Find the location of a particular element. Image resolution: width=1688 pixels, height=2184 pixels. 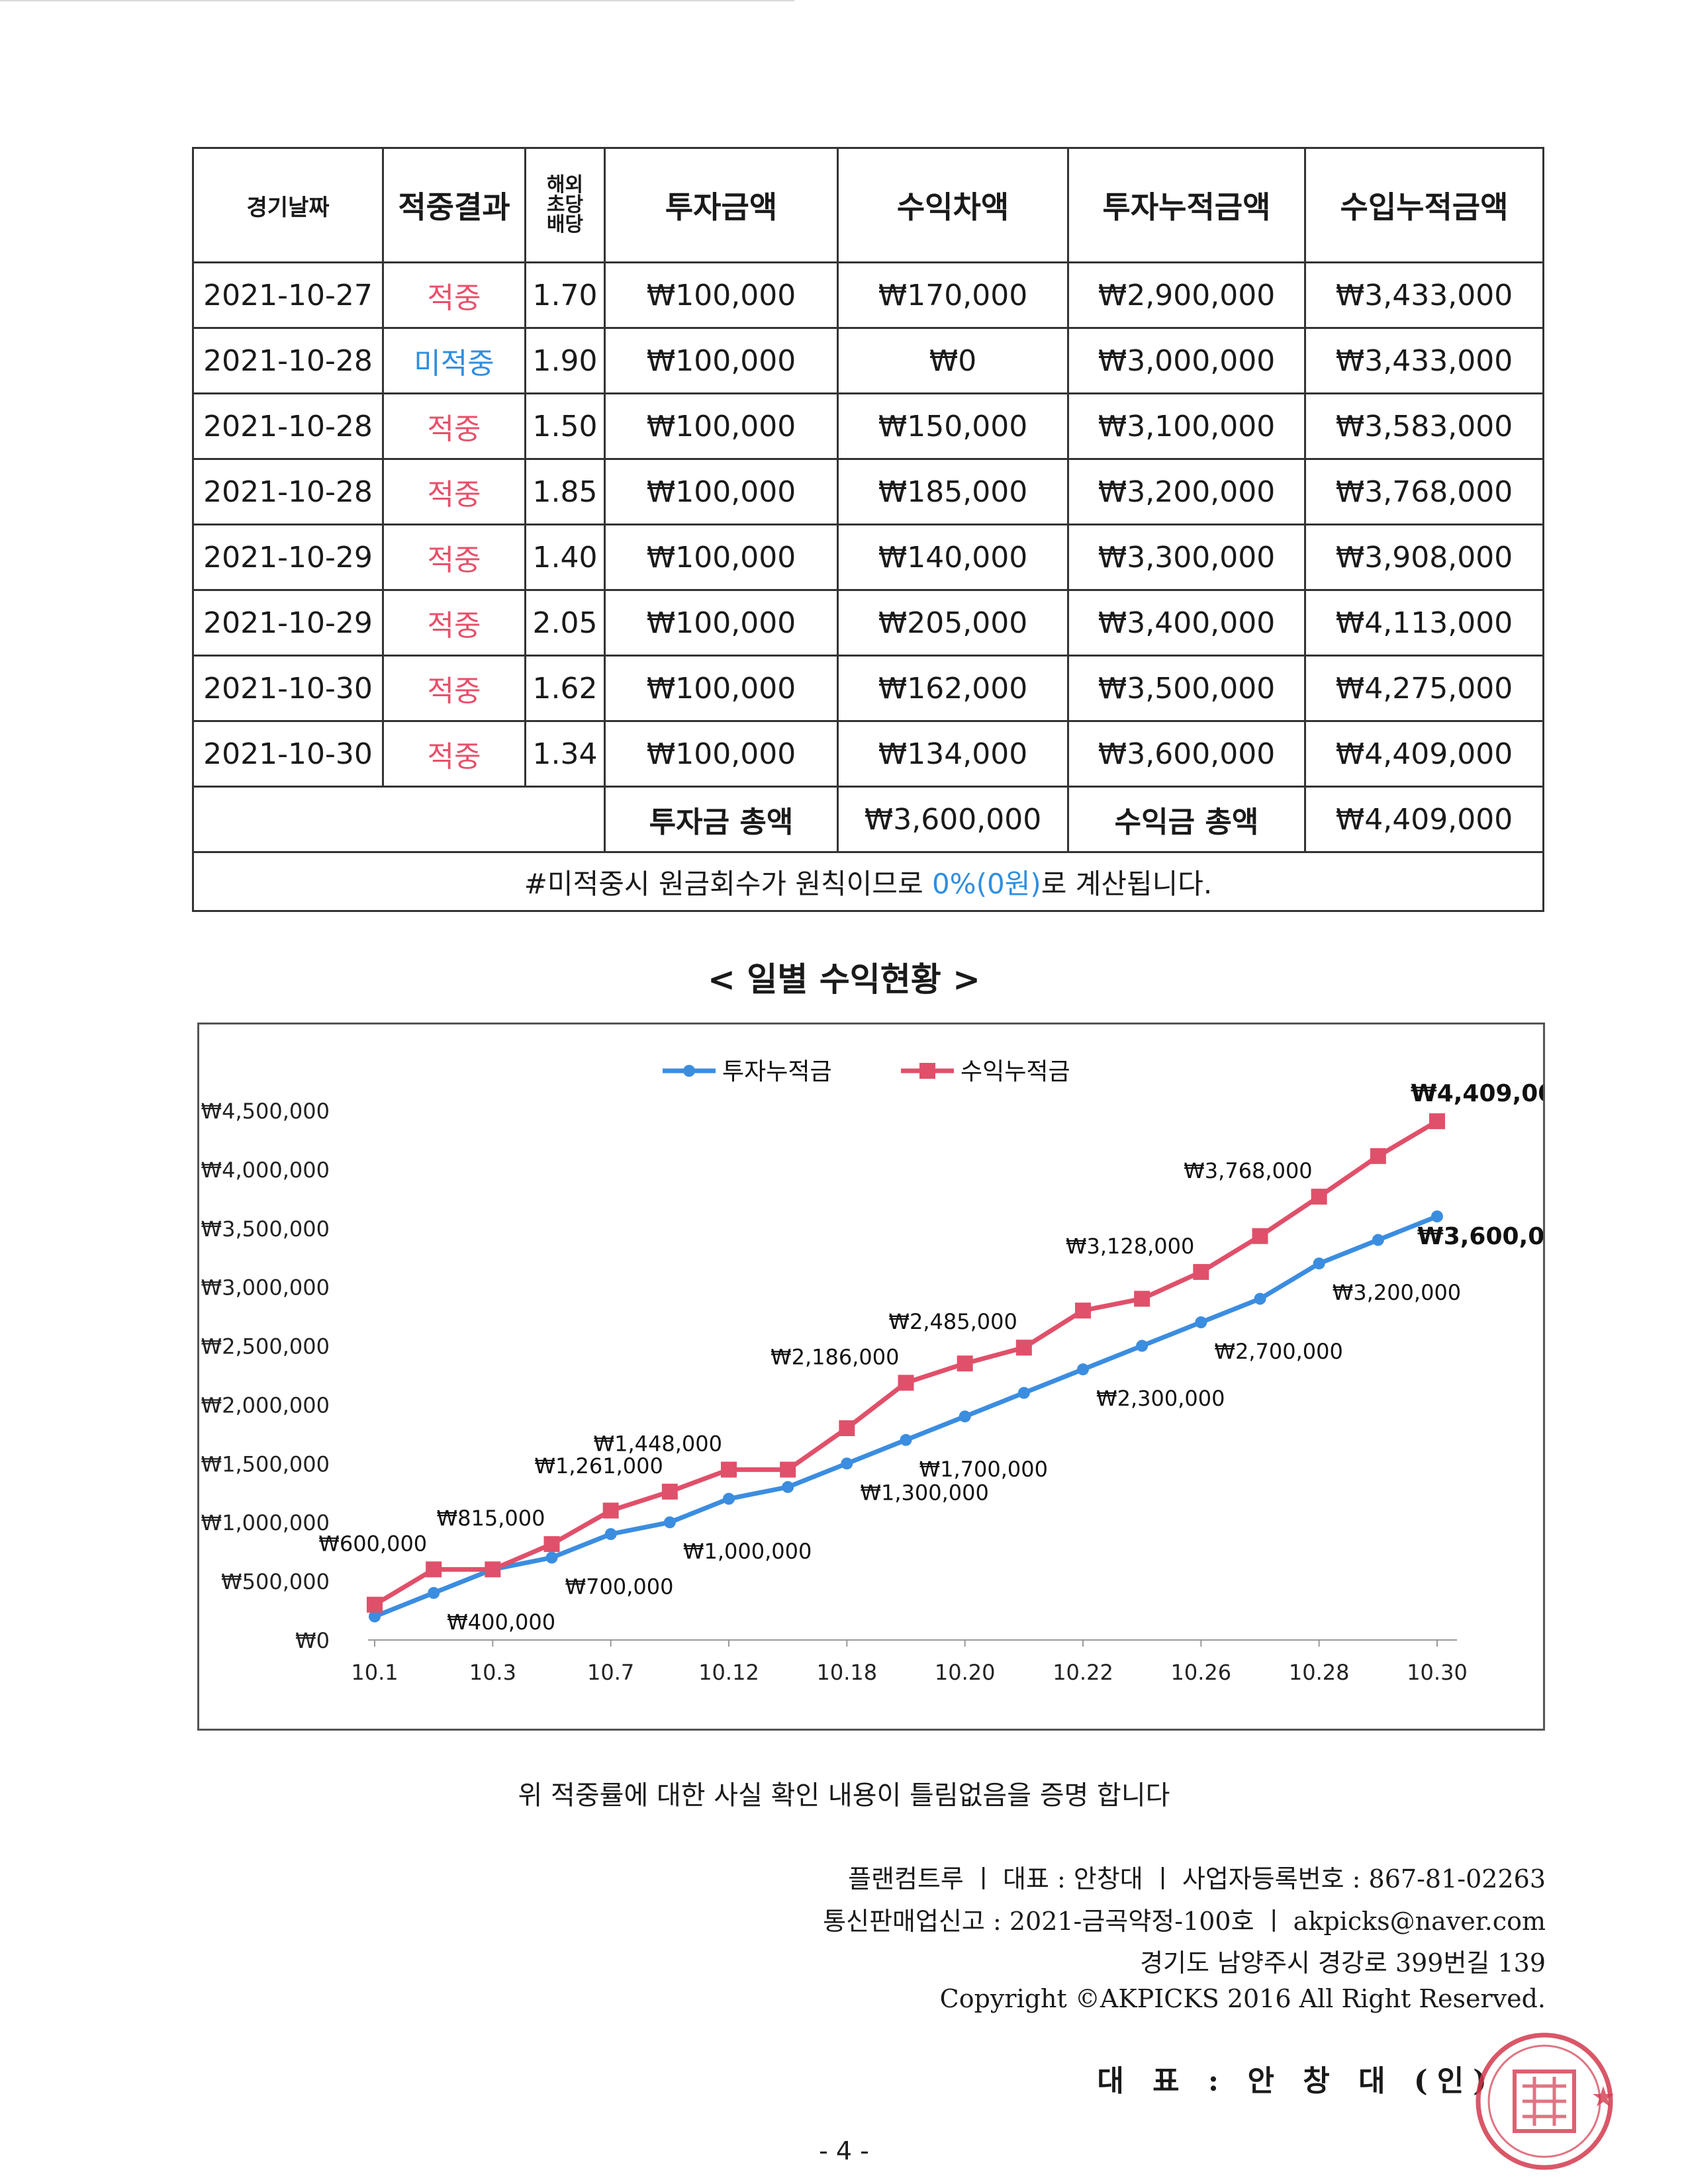

series-line-investment is located at coordinates (905, 1416).